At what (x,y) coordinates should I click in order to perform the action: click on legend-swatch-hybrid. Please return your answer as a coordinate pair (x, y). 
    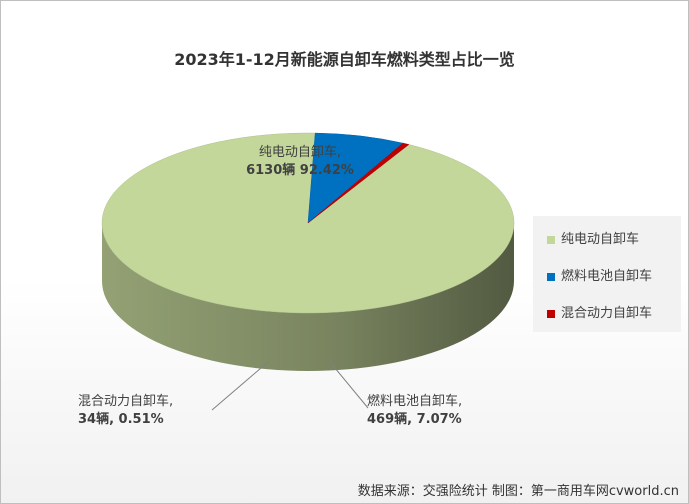
    Looking at the image, I should click on (551, 313).